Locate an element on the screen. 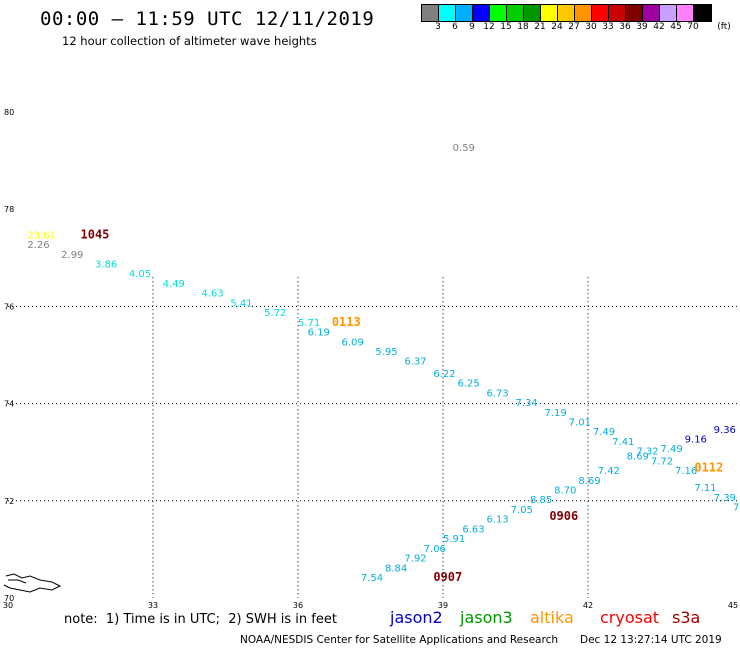 This screenshot has width=740, height=650. legend-label: 33 is located at coordinates (608, 27).